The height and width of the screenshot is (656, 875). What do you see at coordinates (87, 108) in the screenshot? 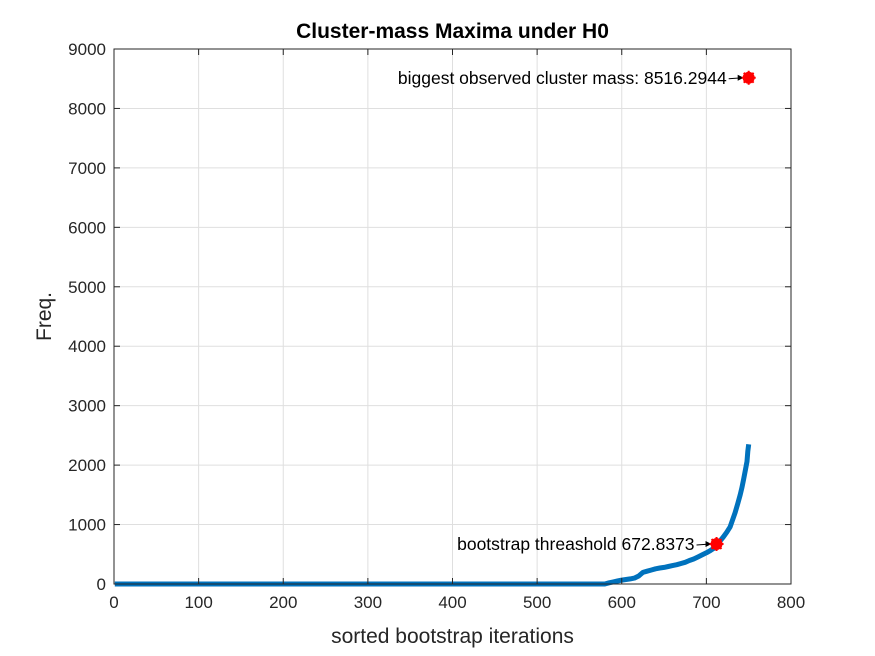
I see `y-tick-label: 8000` at bounding box center [87, 108].